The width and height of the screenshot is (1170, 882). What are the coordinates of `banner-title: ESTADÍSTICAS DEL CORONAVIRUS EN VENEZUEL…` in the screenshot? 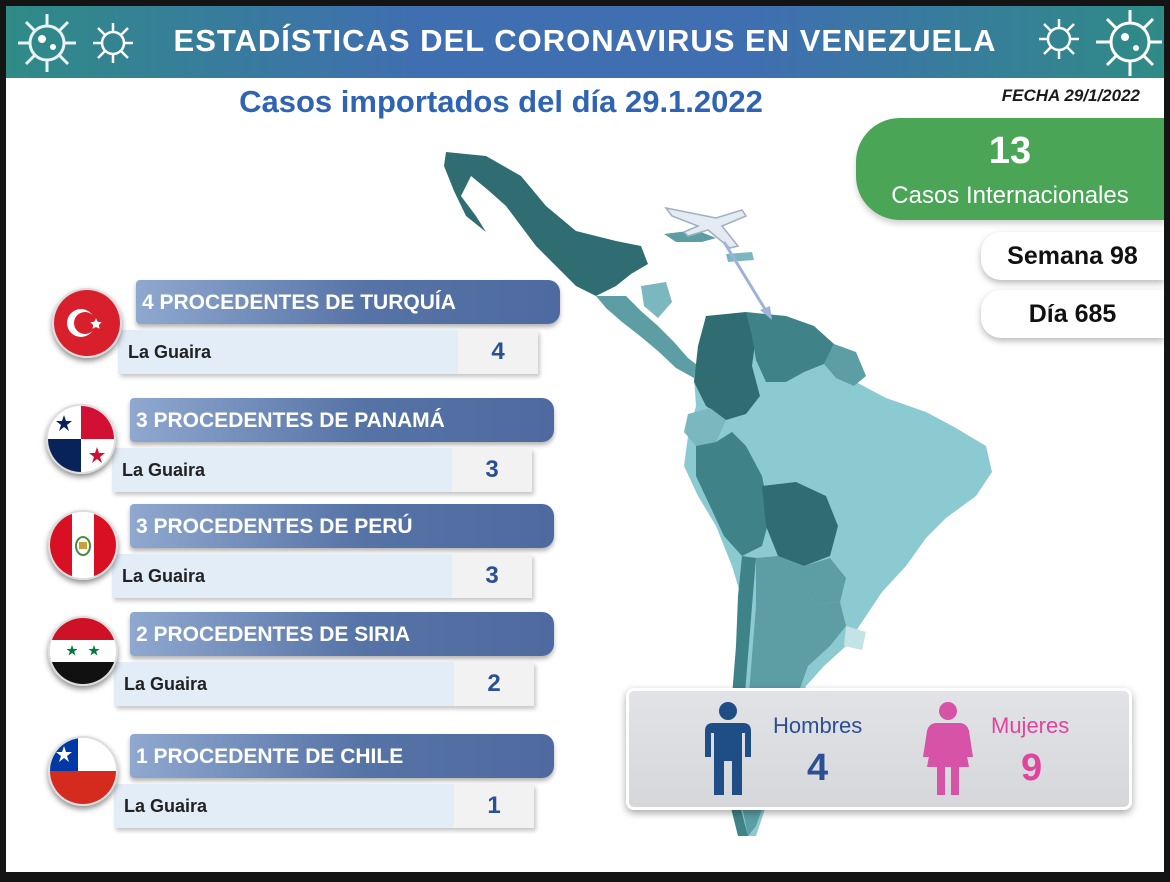 It's located at (585, 40).